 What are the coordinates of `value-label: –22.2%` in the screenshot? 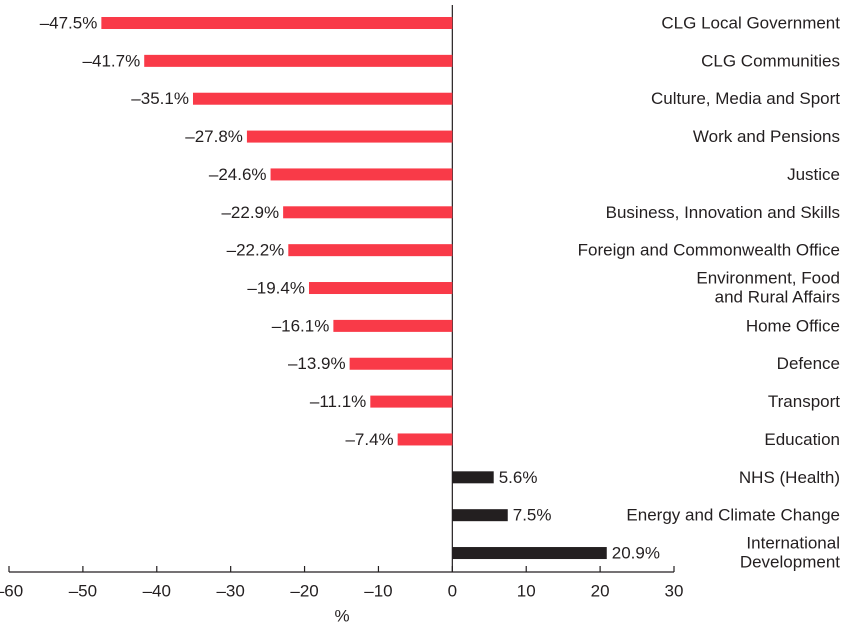 It's located at (256, 250).